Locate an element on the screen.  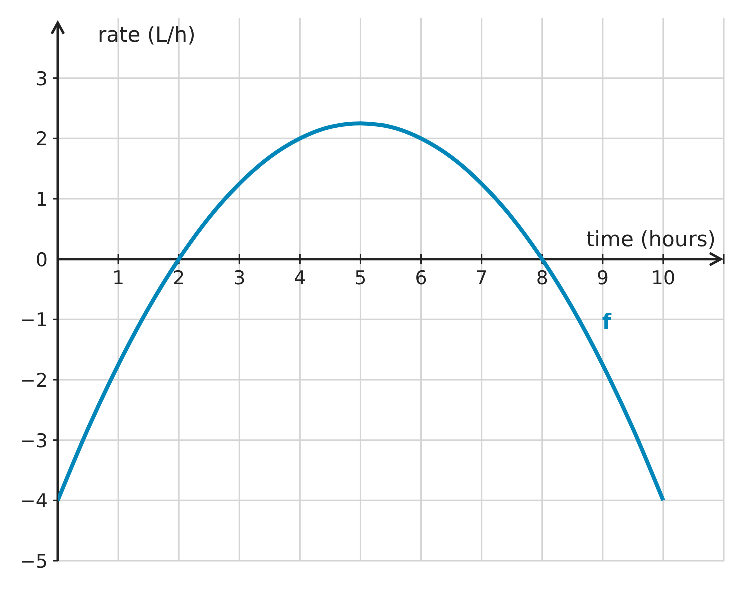
y-tick-label: 0 is located at coordinates (42, 260).